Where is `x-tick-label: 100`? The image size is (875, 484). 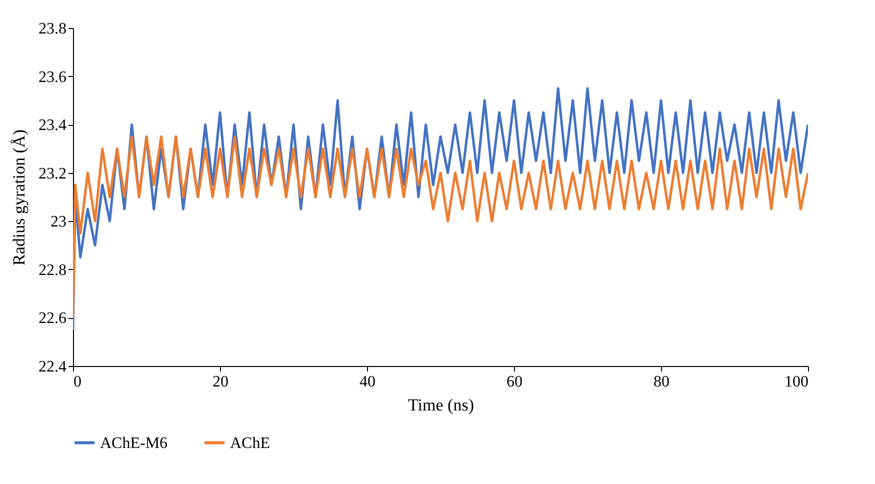
x-tick-label: 100 is located at coordinates (796, 382).